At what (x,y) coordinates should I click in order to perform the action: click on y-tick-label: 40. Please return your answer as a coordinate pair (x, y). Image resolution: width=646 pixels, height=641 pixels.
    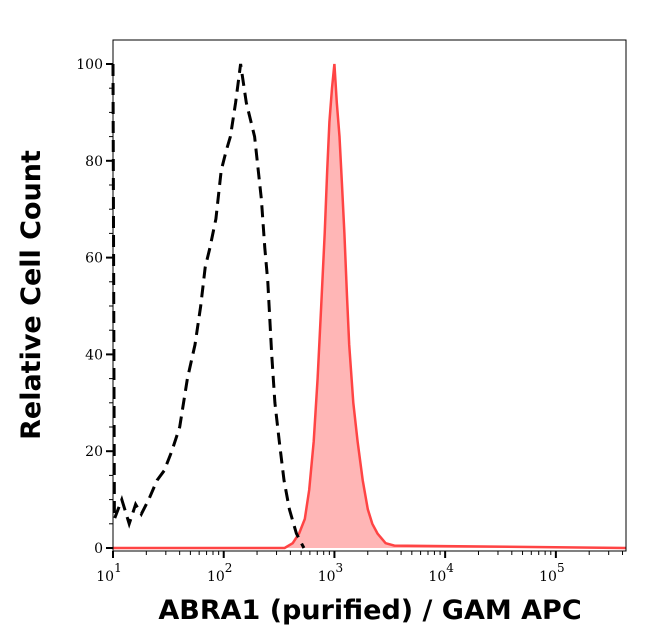
    Looking at the image, I should click on (94, 355).